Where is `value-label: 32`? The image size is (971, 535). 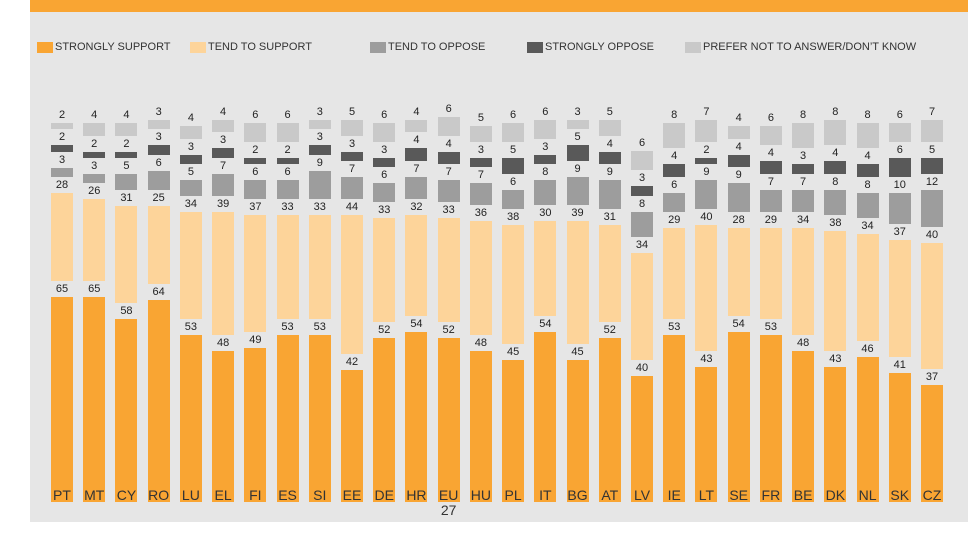 value-label: 32 is located at coordinates (416, 207).